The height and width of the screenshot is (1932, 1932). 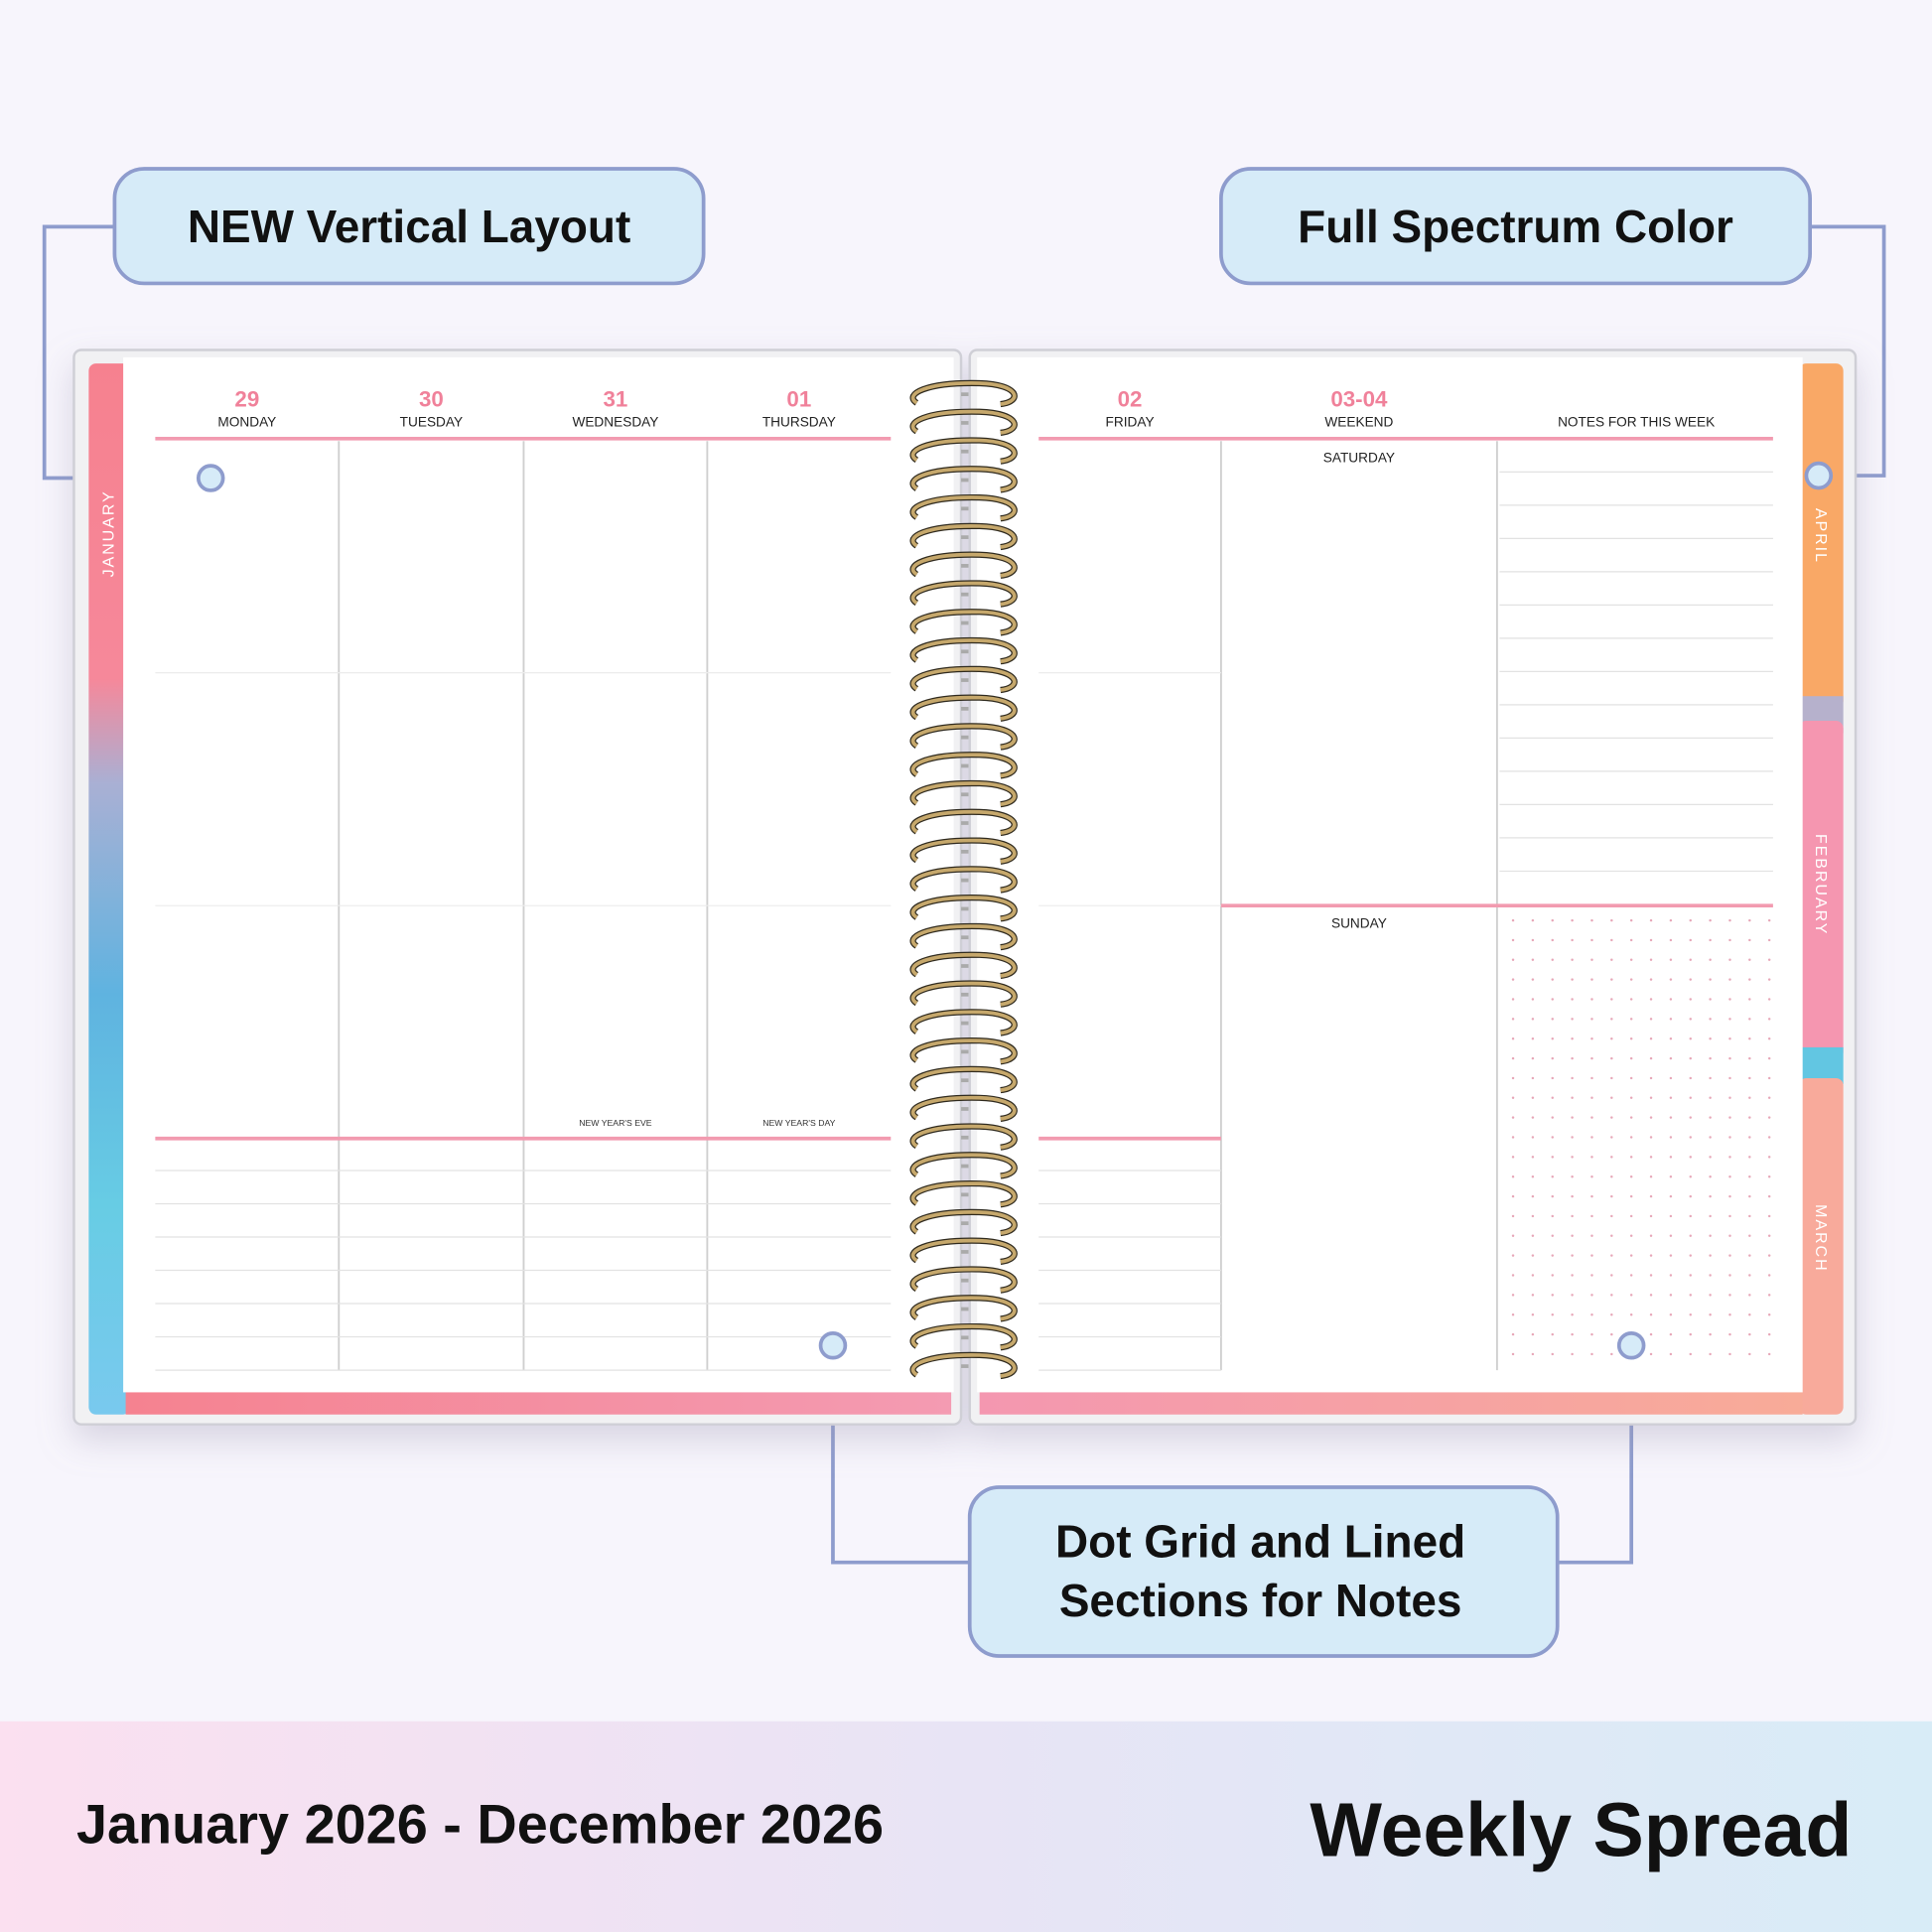 I want to click on callout-text: Full Spectrum Color, so click(x=1515, y=227).